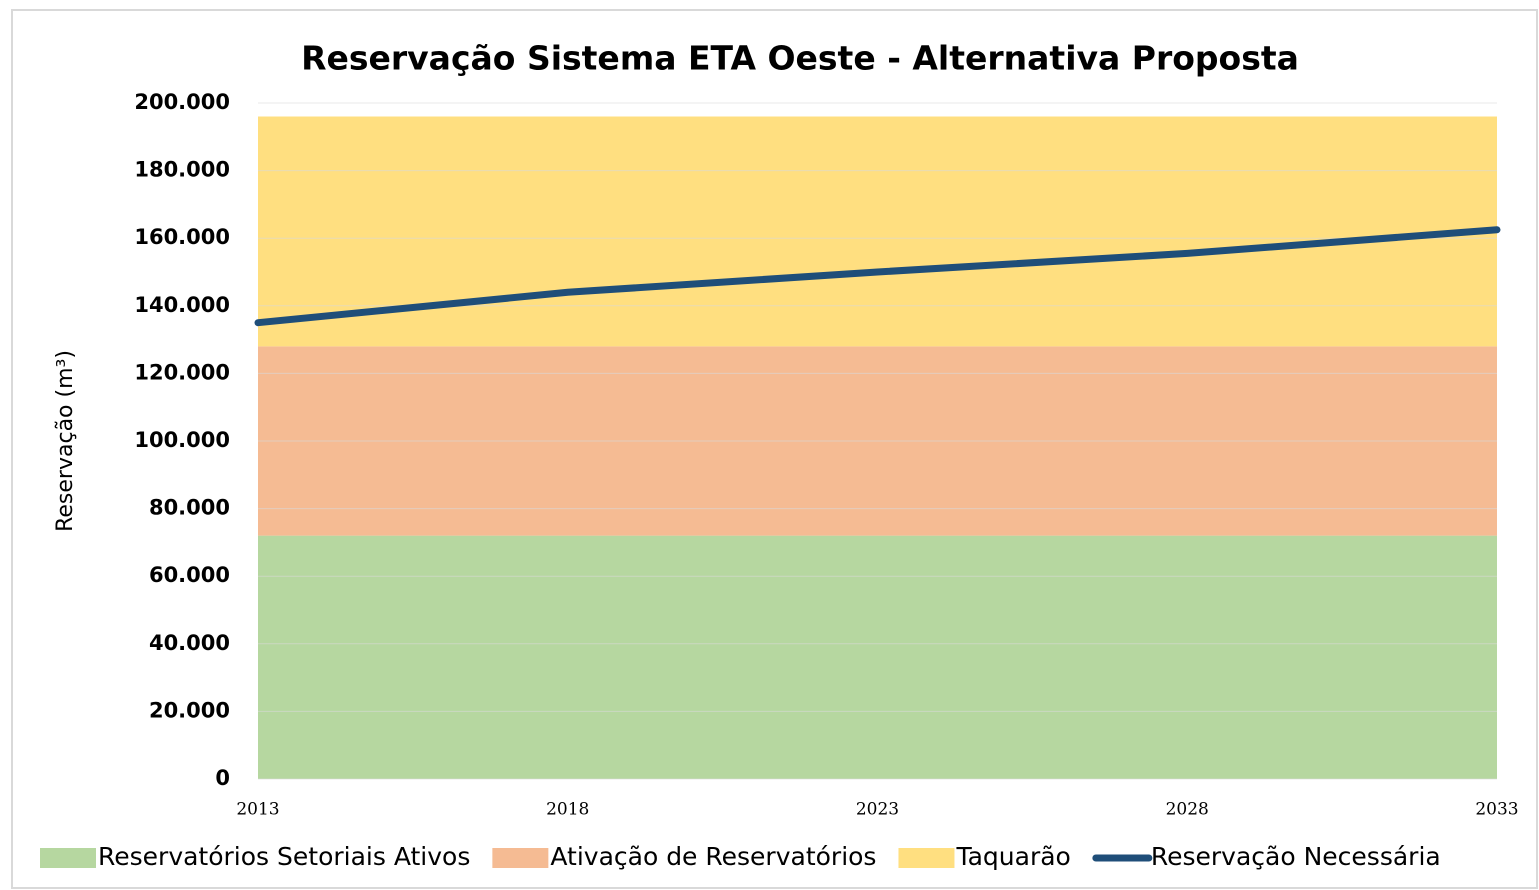 The image size is (1539, 890). What do you see at coordinates (567, 810) in the screenshot?
I see `x-tick-label: 2018` at bounding box center [567, 810].